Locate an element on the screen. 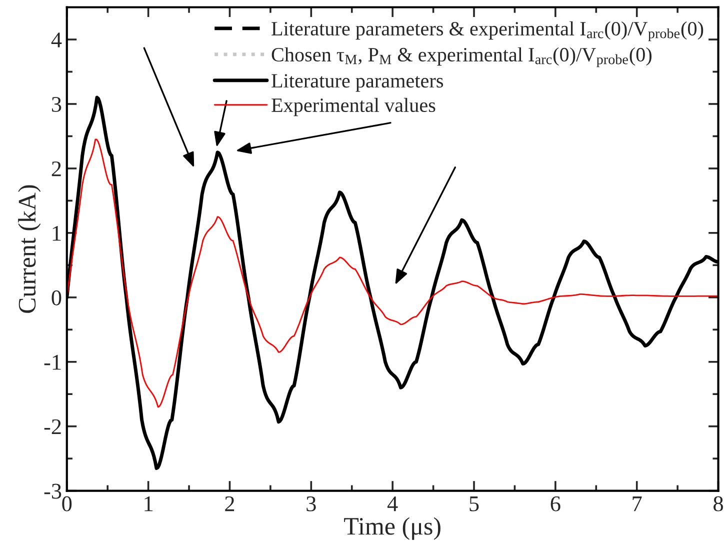  y-tick-label: 0 is located at coordinates (57, 298).